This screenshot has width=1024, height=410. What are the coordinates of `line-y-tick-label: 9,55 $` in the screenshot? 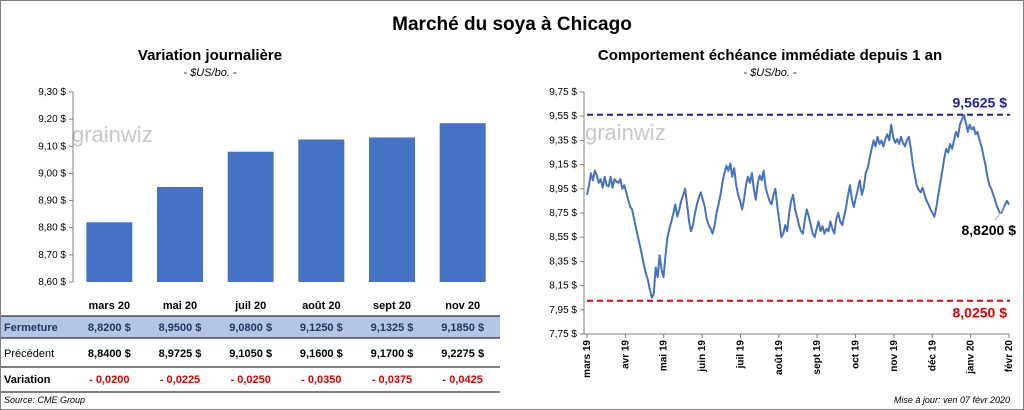 It's located at (563, 116).